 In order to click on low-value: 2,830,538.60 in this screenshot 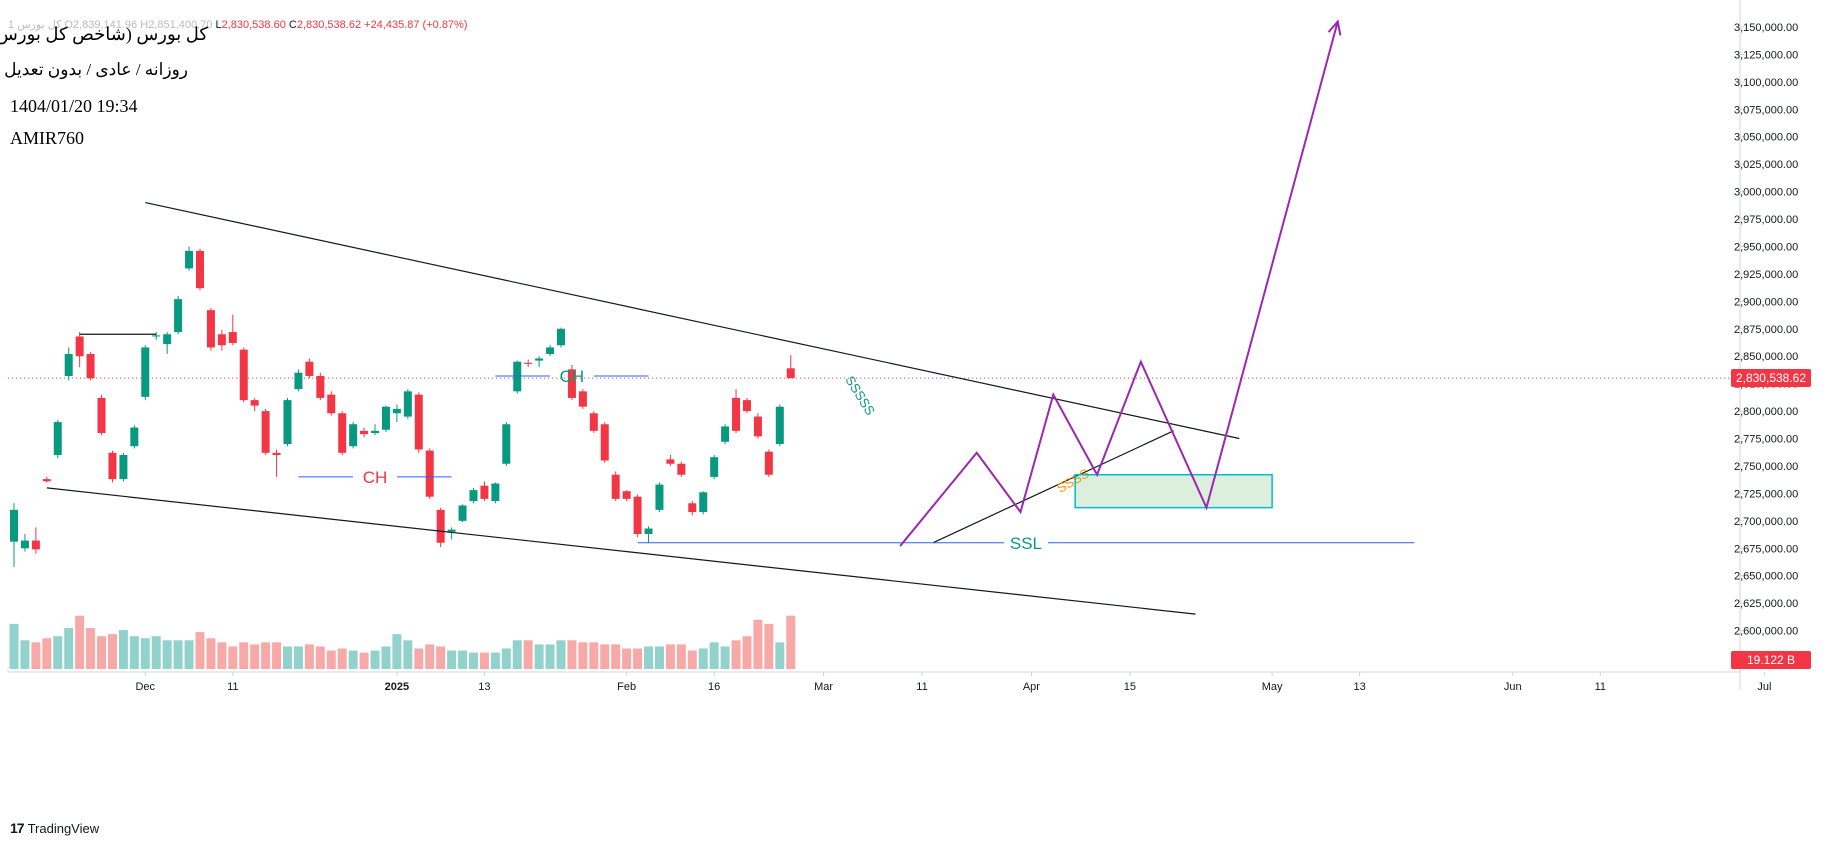, I will do `click(253, 25)`.